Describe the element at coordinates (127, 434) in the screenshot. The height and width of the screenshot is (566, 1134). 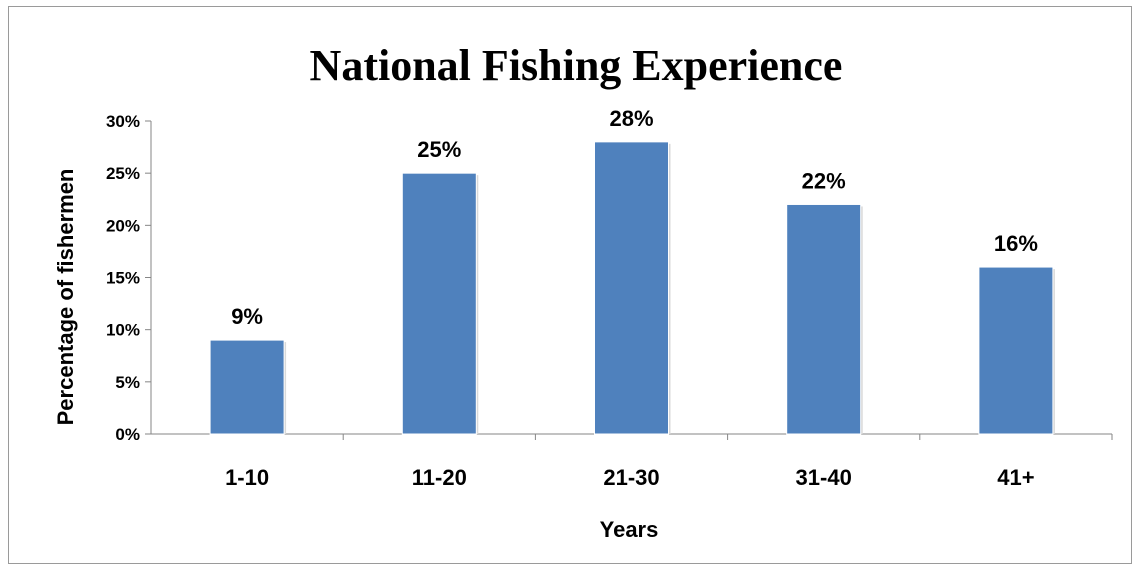
I see `y-tick-label: 0%` at that location.